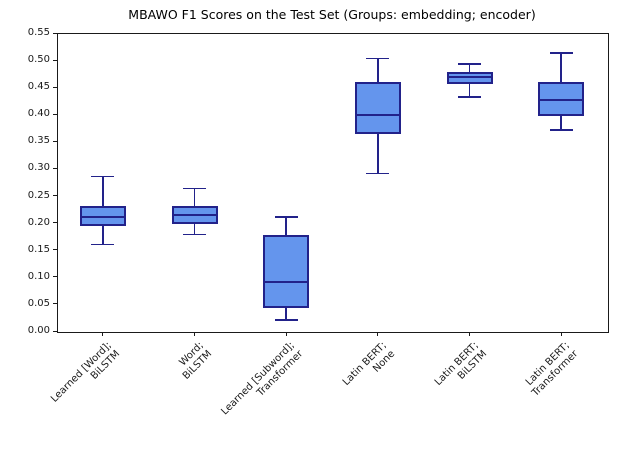  Describe the element at coordinates (38, 141) in the screenshot. I see `y-tick-label: 0.35` at that location.